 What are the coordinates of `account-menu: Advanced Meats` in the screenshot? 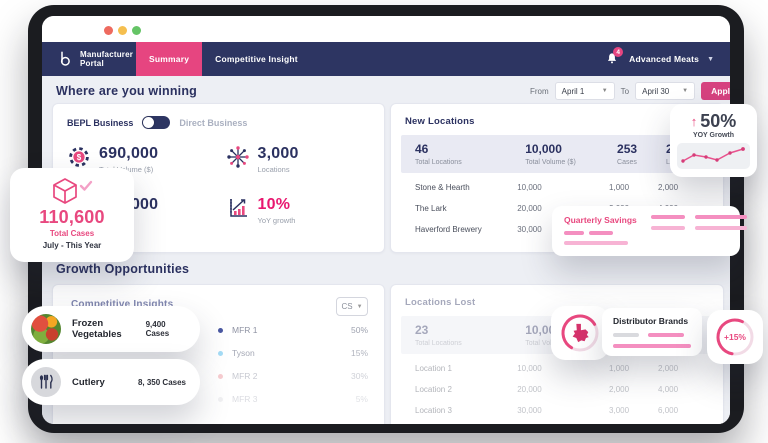 It's located at (664, 59).